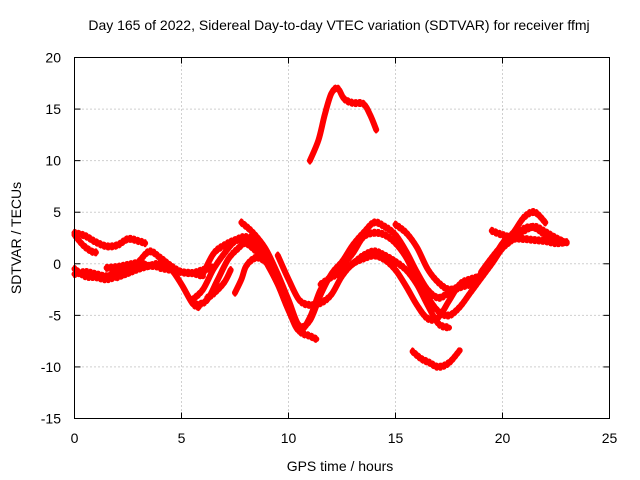 This screenshot has height=480, width=640. I want to click on y-tick-label: 15, so click(53, 109).